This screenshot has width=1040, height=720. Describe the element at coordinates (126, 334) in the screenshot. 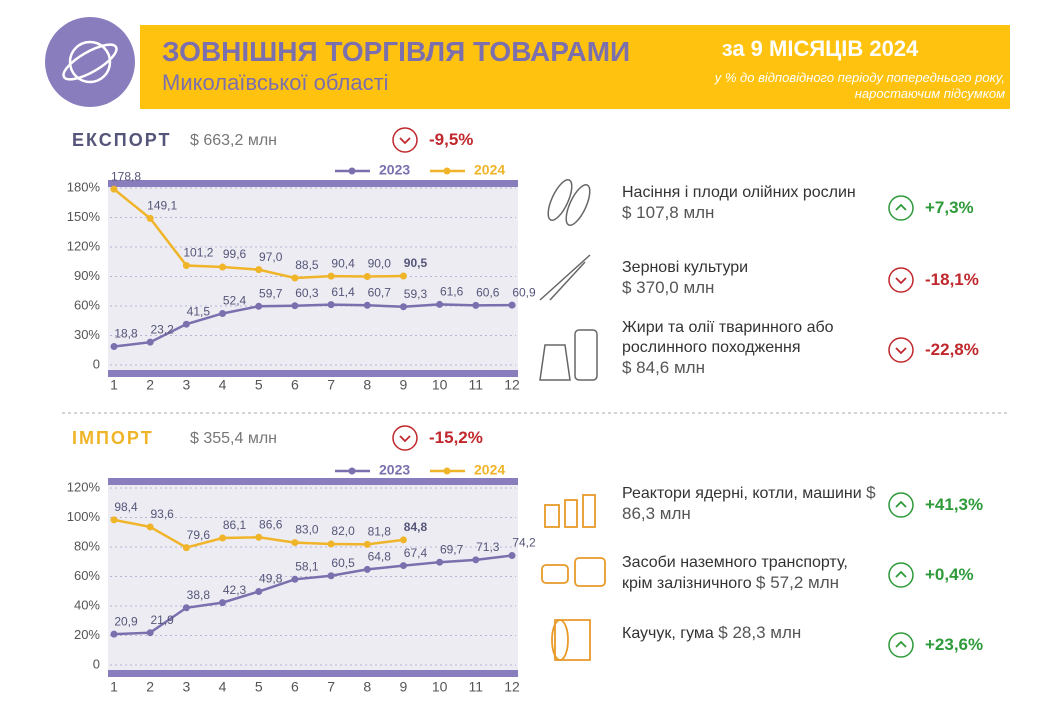

I see `value-label: 18,8` at that location.